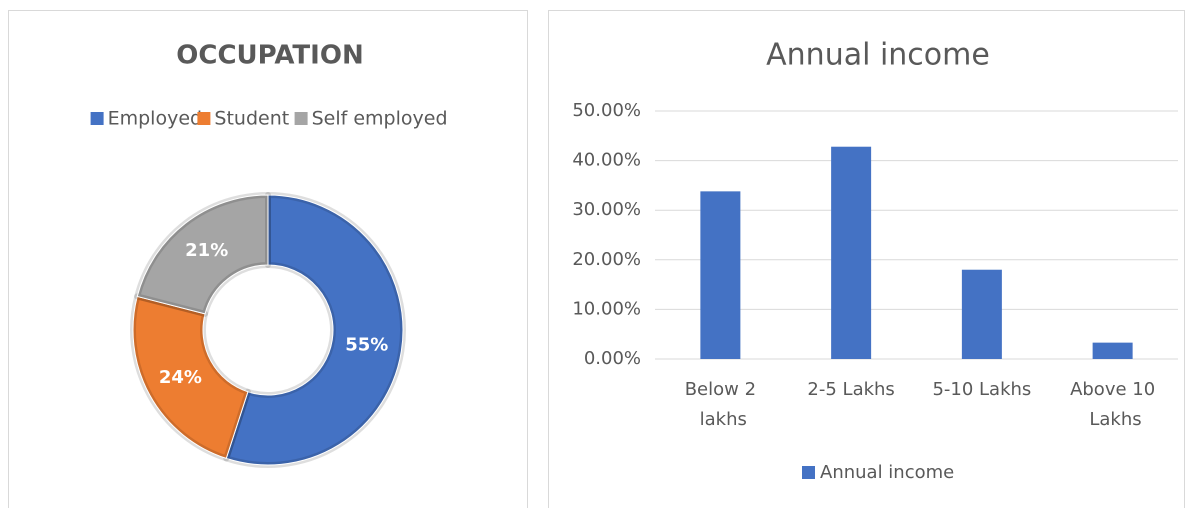  Describe the element at coordinates (206, 250) in the screenshot. I see `data-label: 21%` at that location.